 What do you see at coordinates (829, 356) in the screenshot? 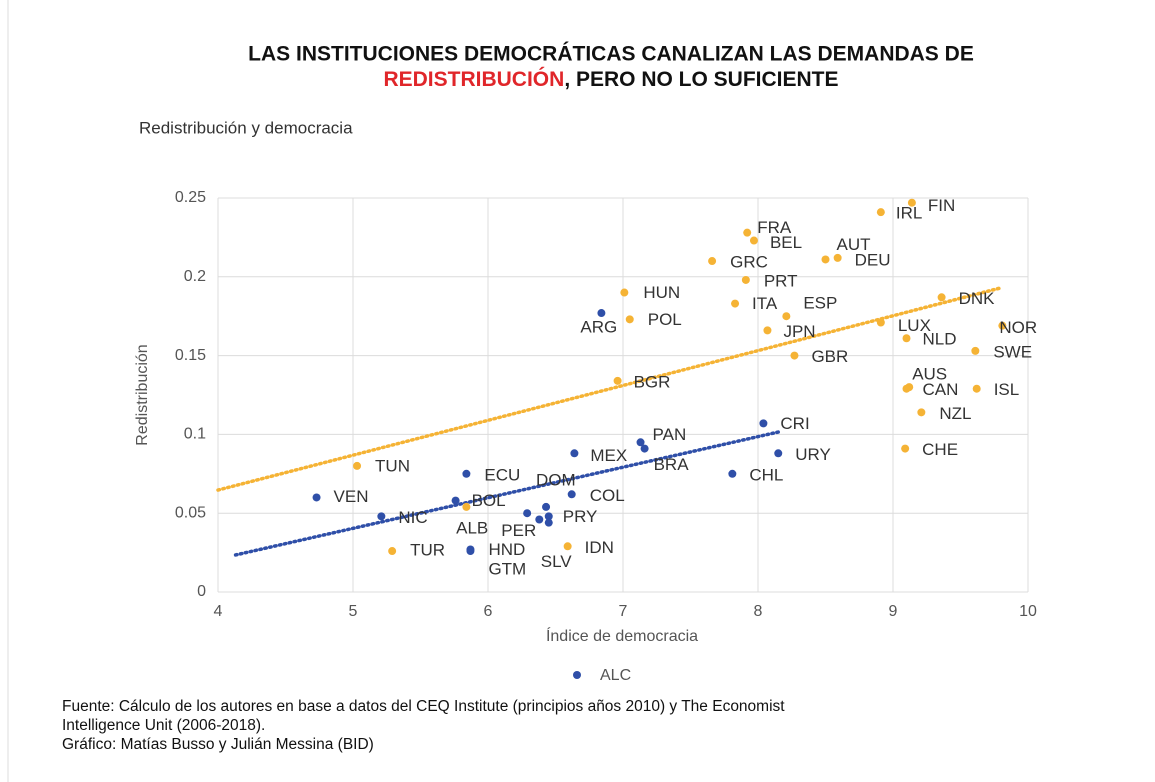
I see `point-label: GBR` at bounding box center [829, 356].